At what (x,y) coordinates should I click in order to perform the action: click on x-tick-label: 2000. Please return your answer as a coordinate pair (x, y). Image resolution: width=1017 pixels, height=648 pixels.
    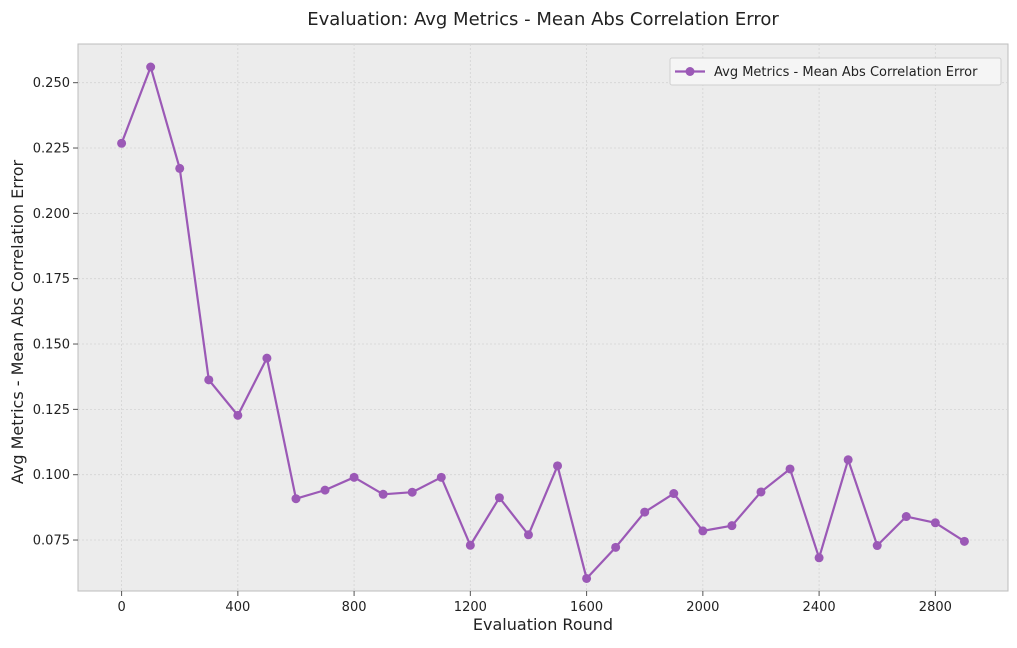
    Looking at the image, I should click on (702, 607).